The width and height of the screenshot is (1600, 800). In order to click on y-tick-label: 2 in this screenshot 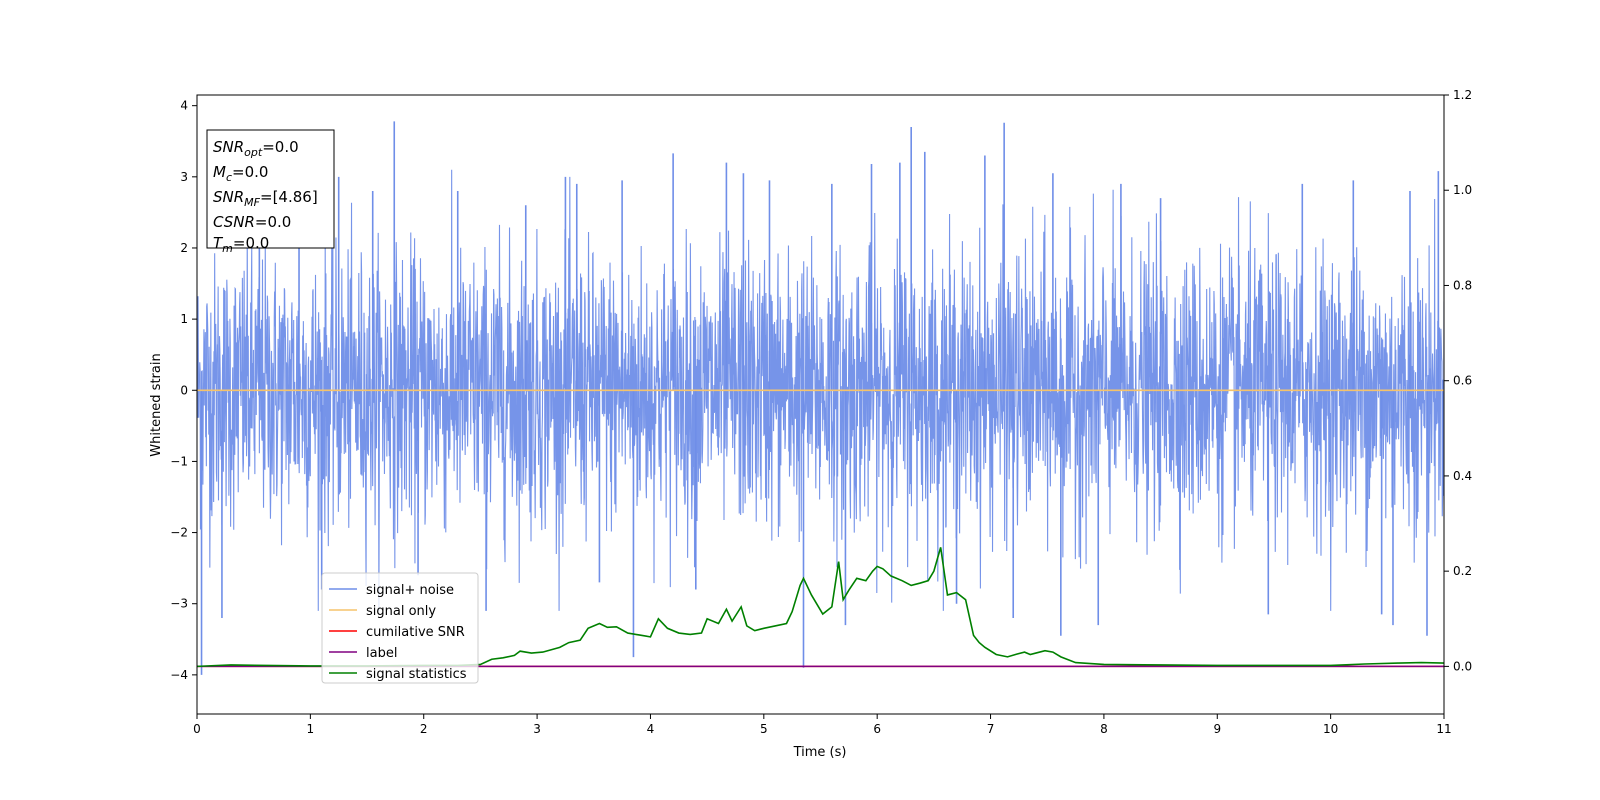, I will do `click(184, 248)`.